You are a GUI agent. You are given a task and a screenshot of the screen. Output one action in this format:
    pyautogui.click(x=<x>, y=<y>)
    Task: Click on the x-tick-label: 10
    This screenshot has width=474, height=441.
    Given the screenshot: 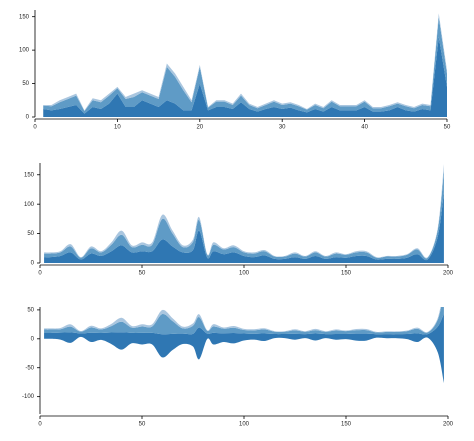 What is the action you would take?
    pyautogui.click(x=117, y=128)
    